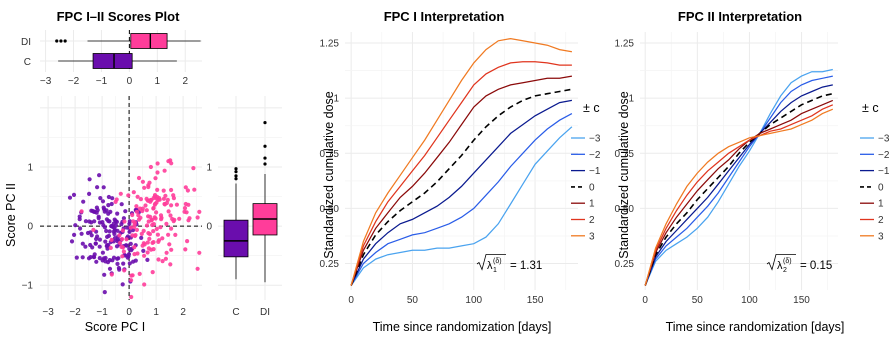 The image size is (890, 343). What do you see at coordinates (497, 261) in the screenshot?
I see `annotation-sup: (δ)` at bounding box center [497, 261].